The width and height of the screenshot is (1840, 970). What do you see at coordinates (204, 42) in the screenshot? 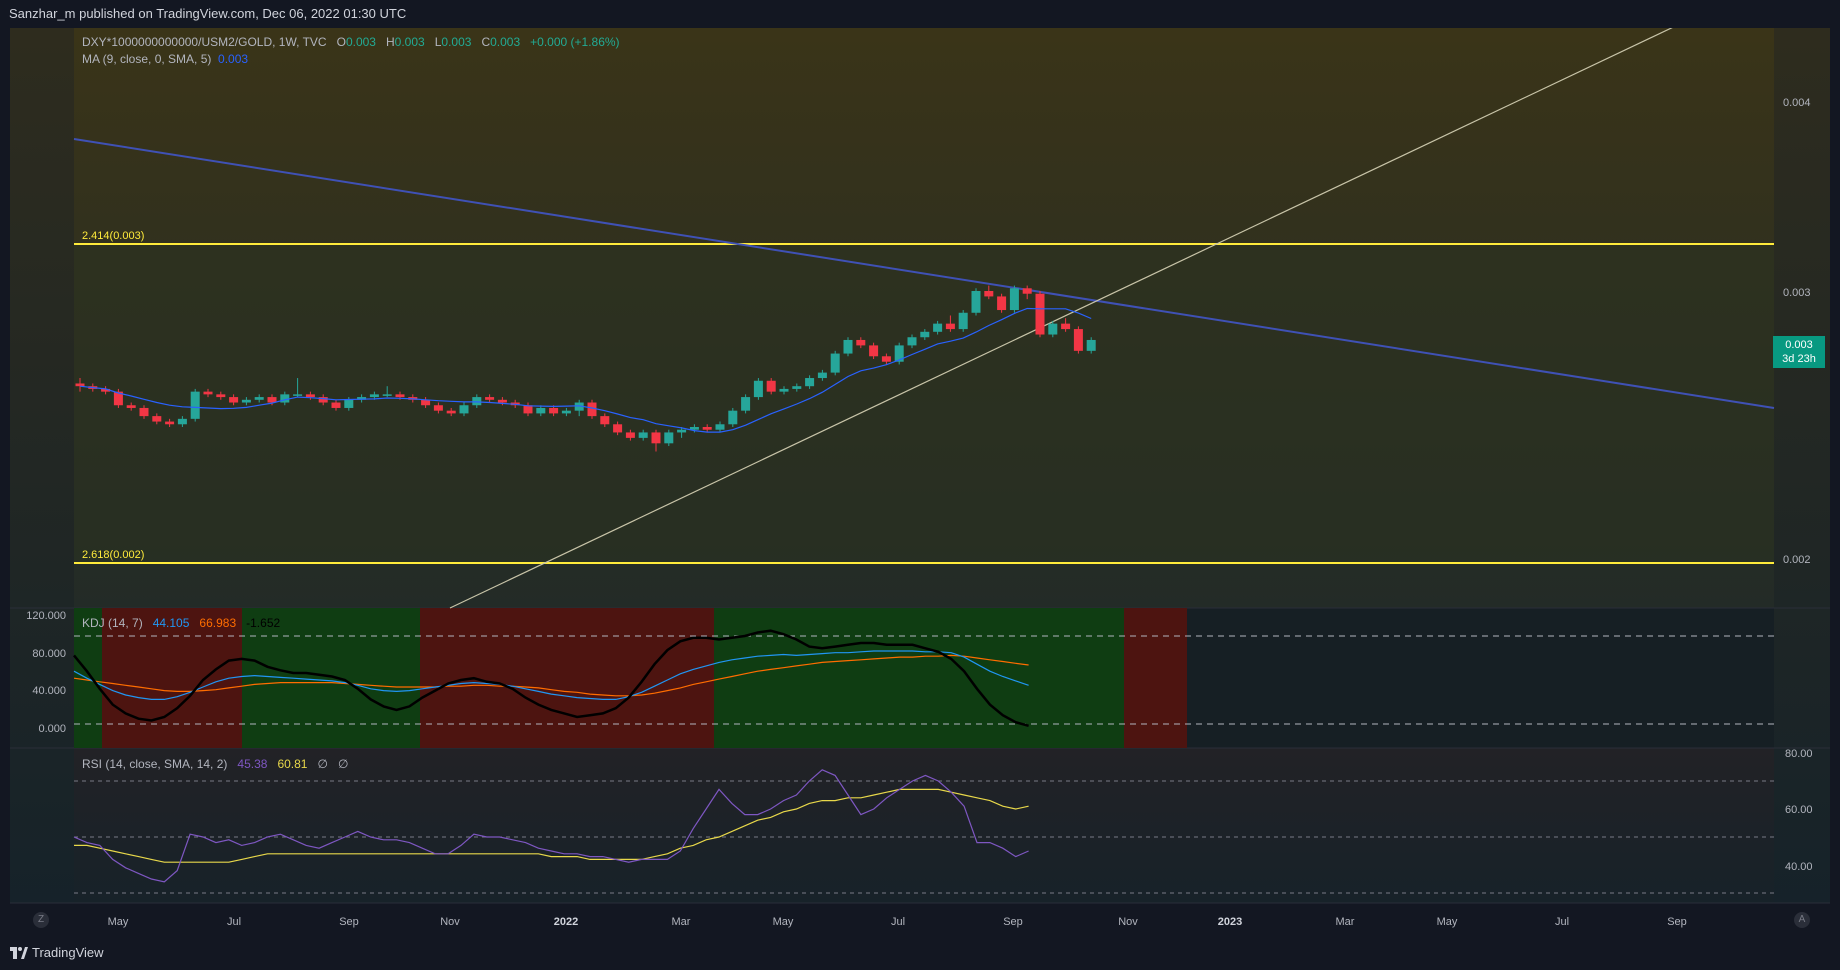
I see `symbol-label: DXY*1000000000000/USM2/GOLD, 1W, TVC` at bounding box center [204, 42].